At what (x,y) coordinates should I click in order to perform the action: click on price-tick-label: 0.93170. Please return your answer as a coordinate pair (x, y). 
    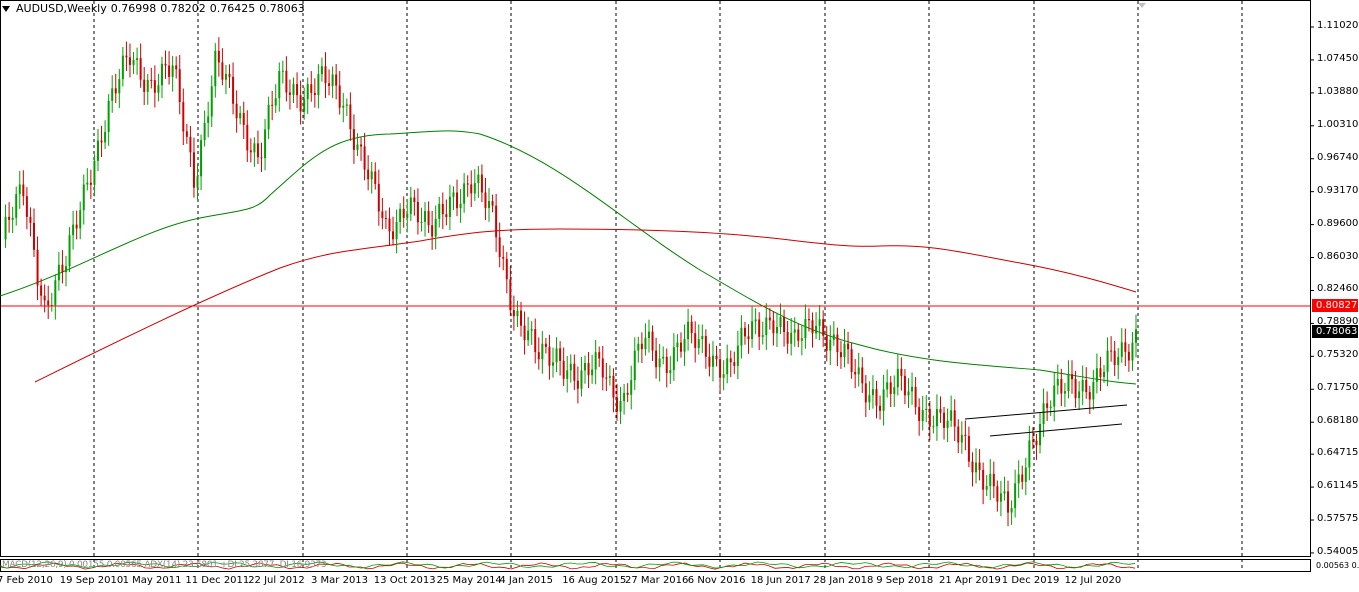
    Looking at the image, I should click on (1338, 190).